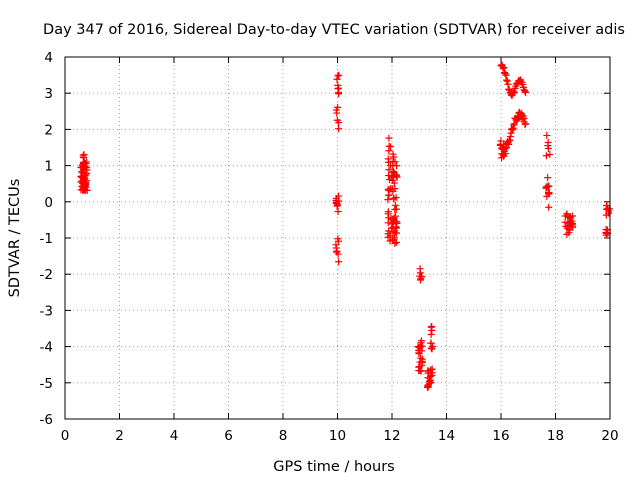  What do you see at coordinates (15, 238) in the screenshot?
I see `y-axis-label: SDTVAR / TECUs` at bounding box center [15, 238].